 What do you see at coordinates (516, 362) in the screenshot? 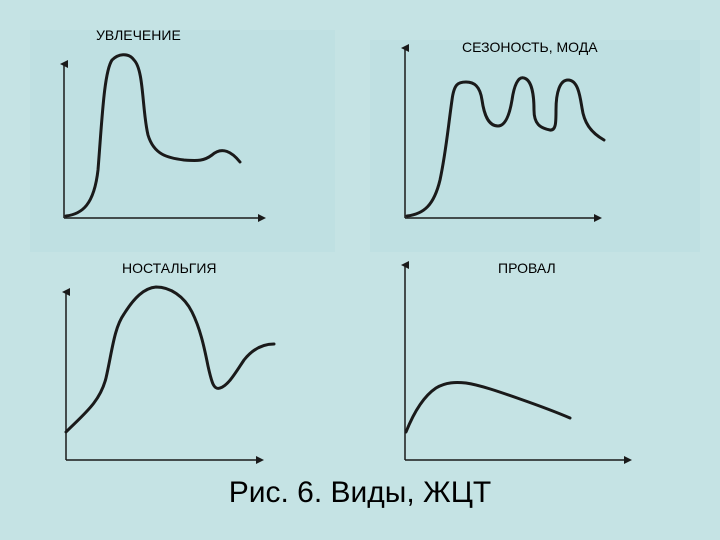
I see `panel-failure` at bounding box center [516, 362].